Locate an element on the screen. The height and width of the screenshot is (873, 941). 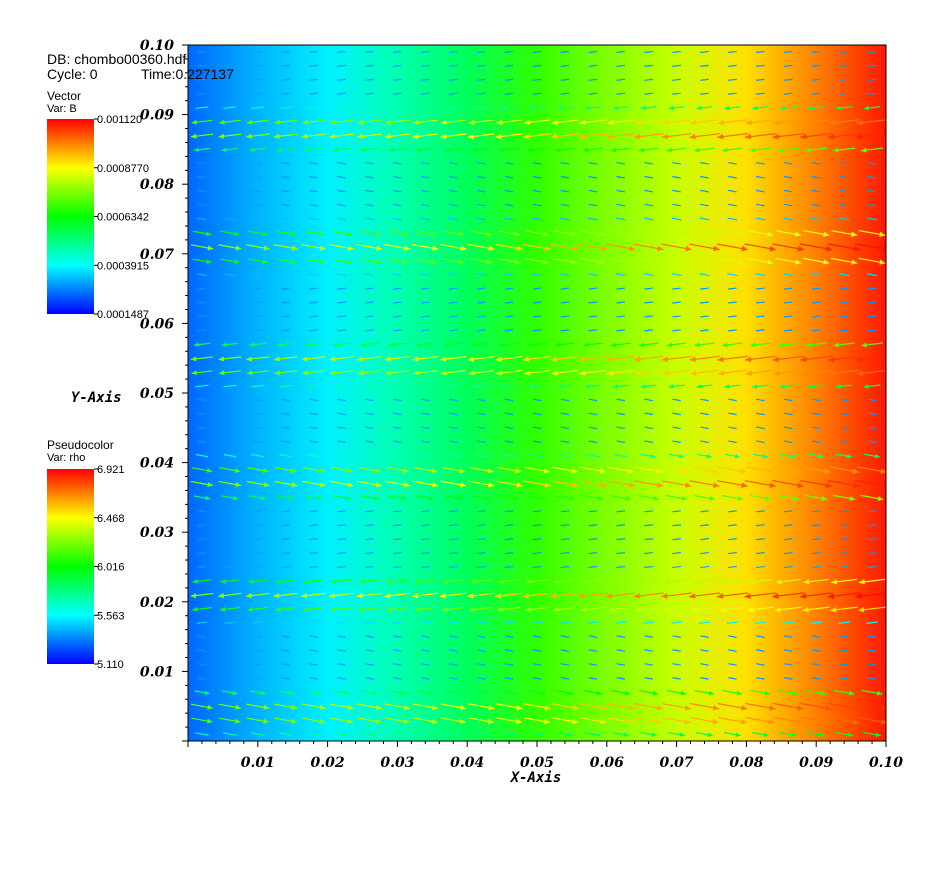
pseudocolor-colorbar-tick-label: 6.921 is located at coordinates (111, 470).